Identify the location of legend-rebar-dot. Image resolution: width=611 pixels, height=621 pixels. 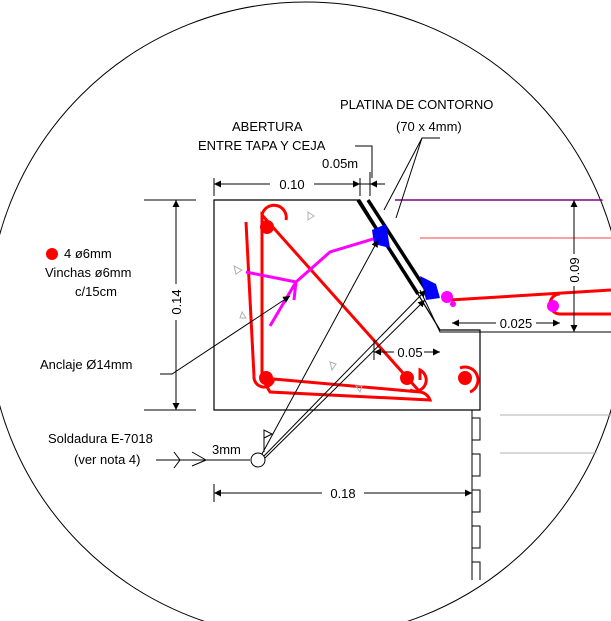
(52, 254).